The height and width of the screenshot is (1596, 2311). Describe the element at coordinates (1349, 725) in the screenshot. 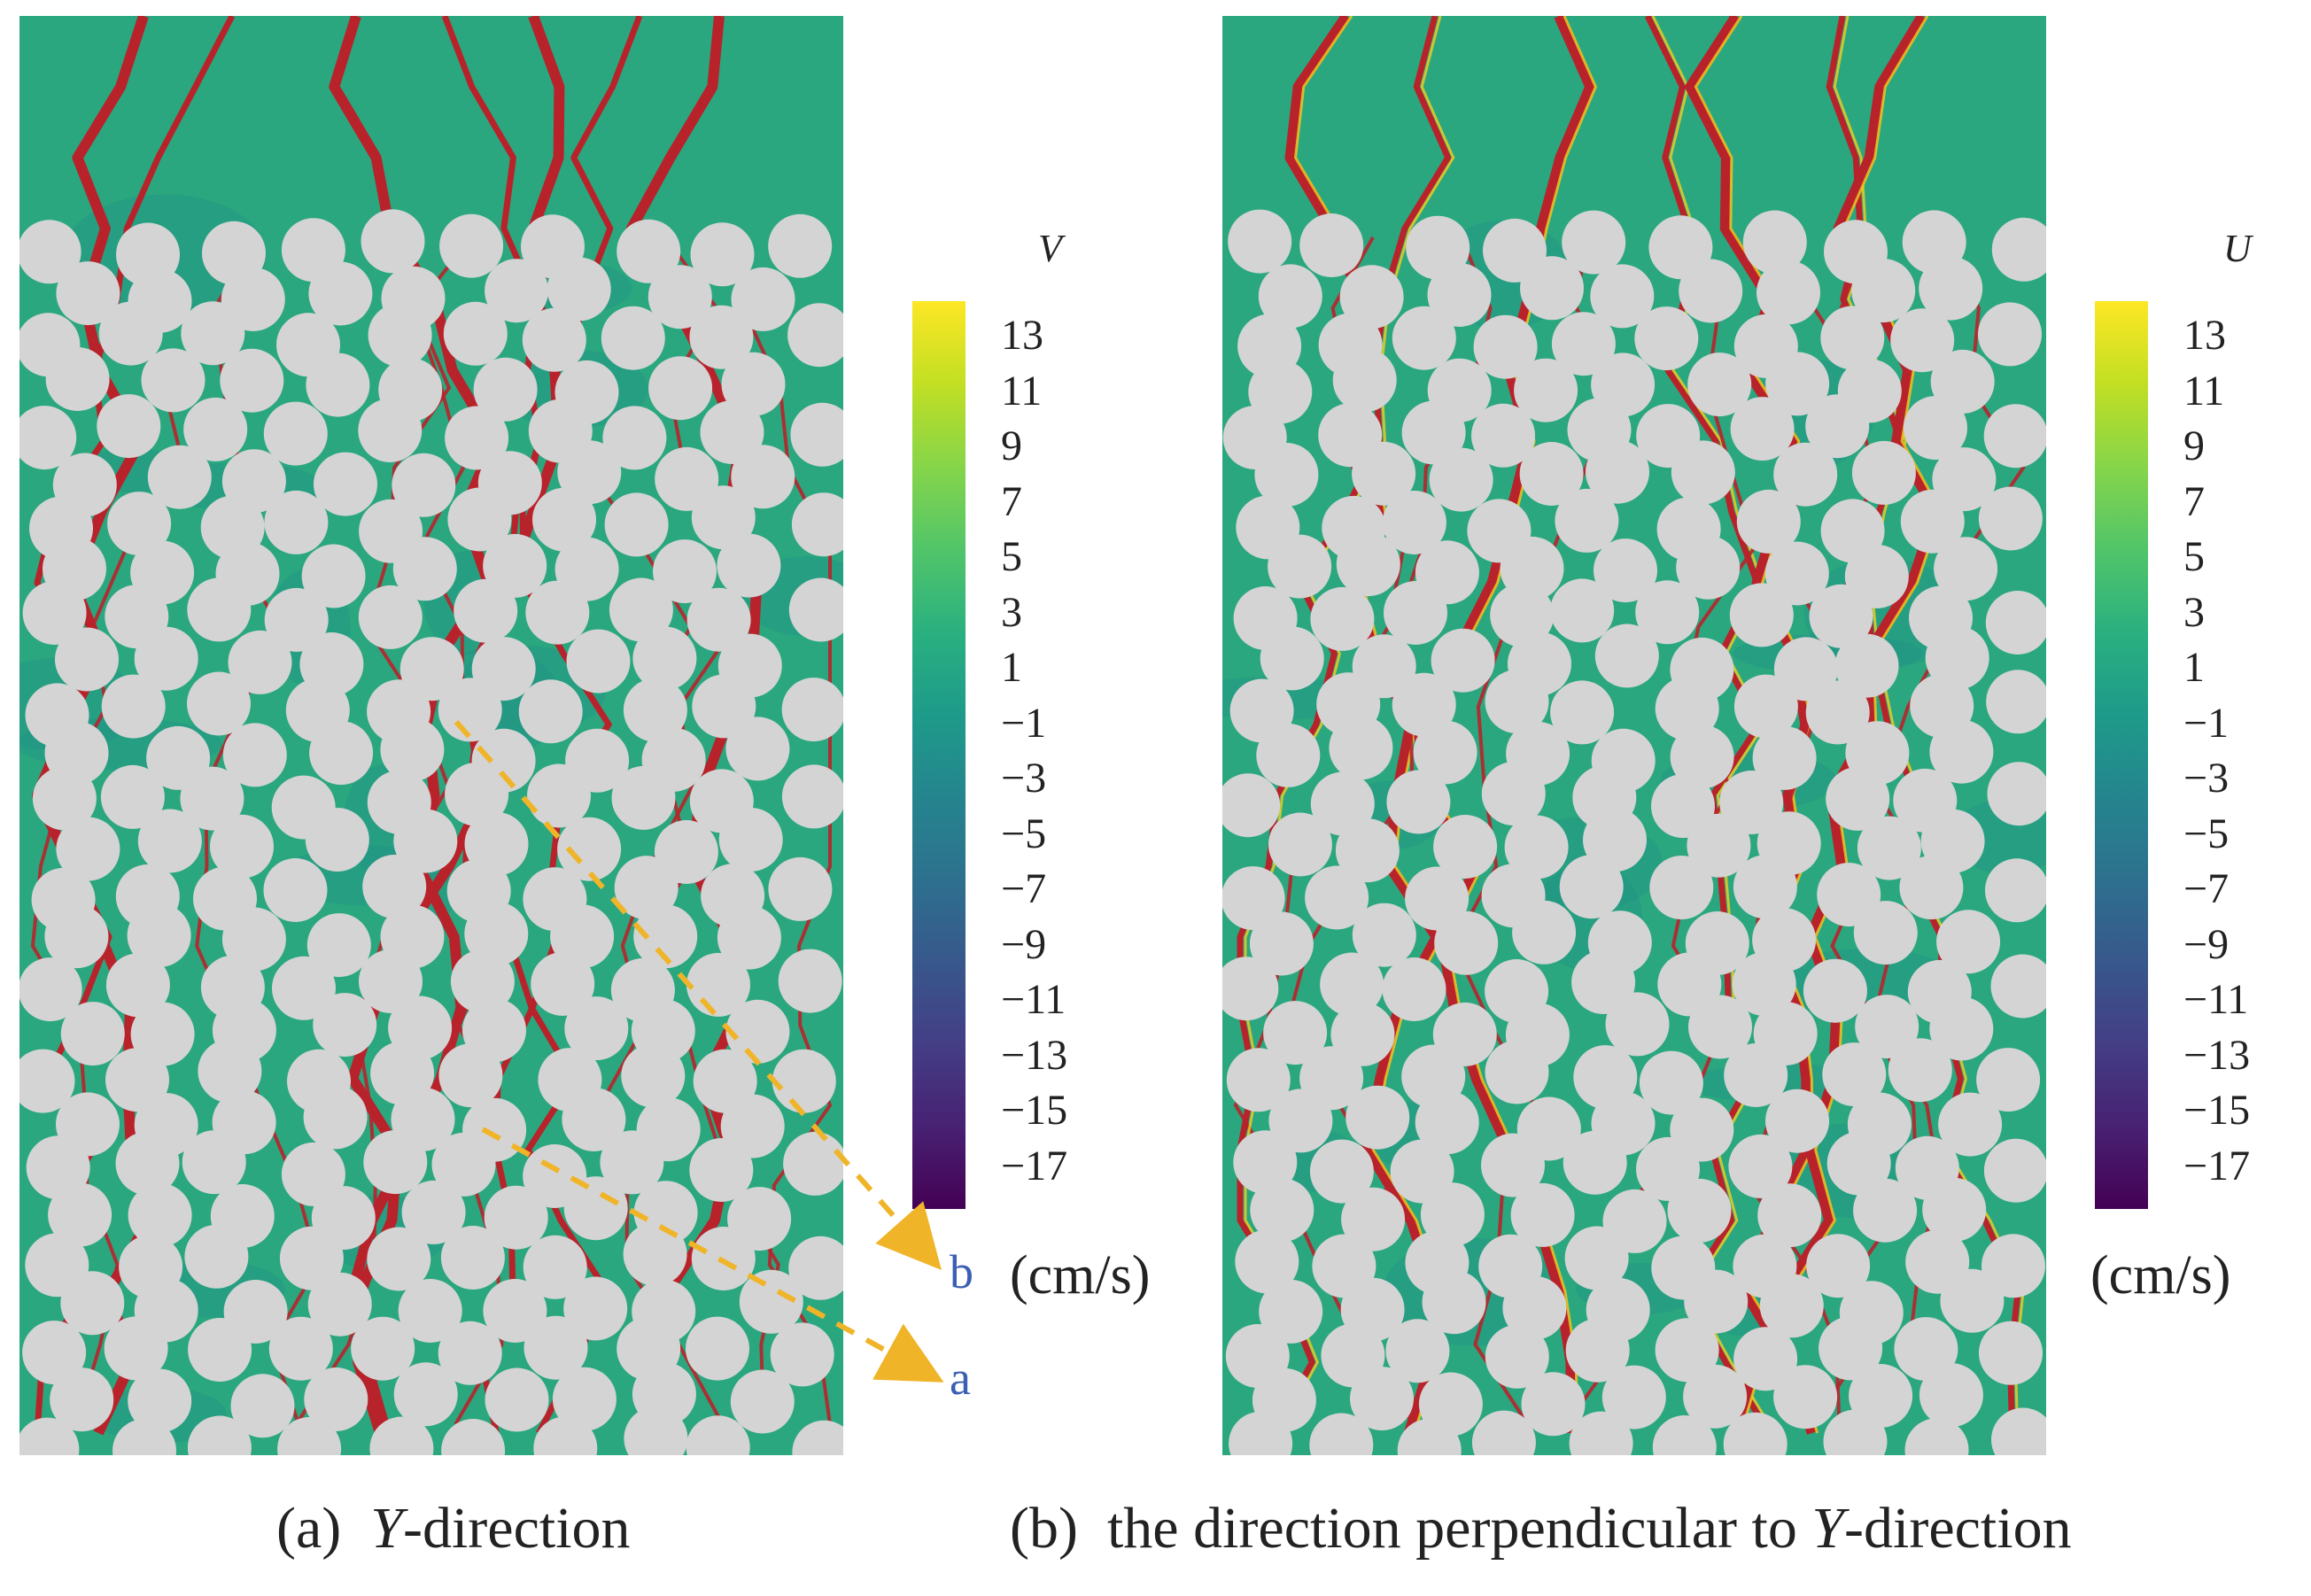

I see `streamline-highlight` at that location.